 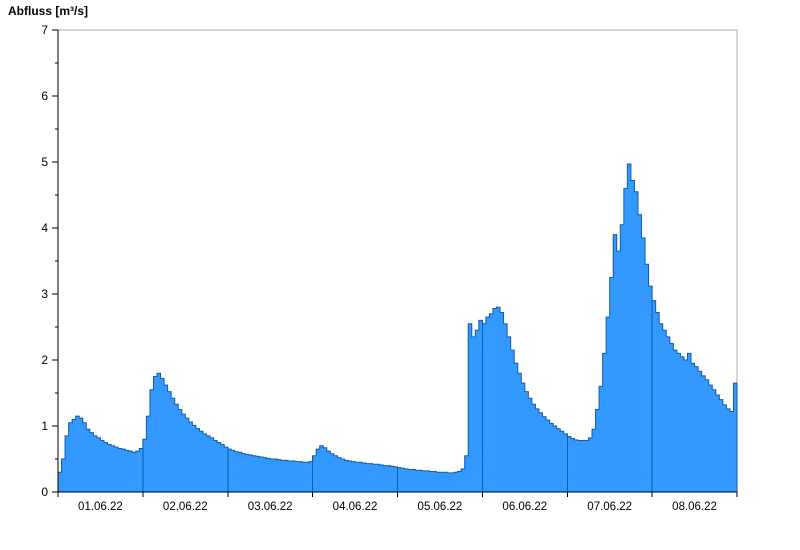 What do you see at coordinates (609, 507) in the screenshot?
I see `x-axis-date-label: 07.06.22` at bounding box center [609, 507].